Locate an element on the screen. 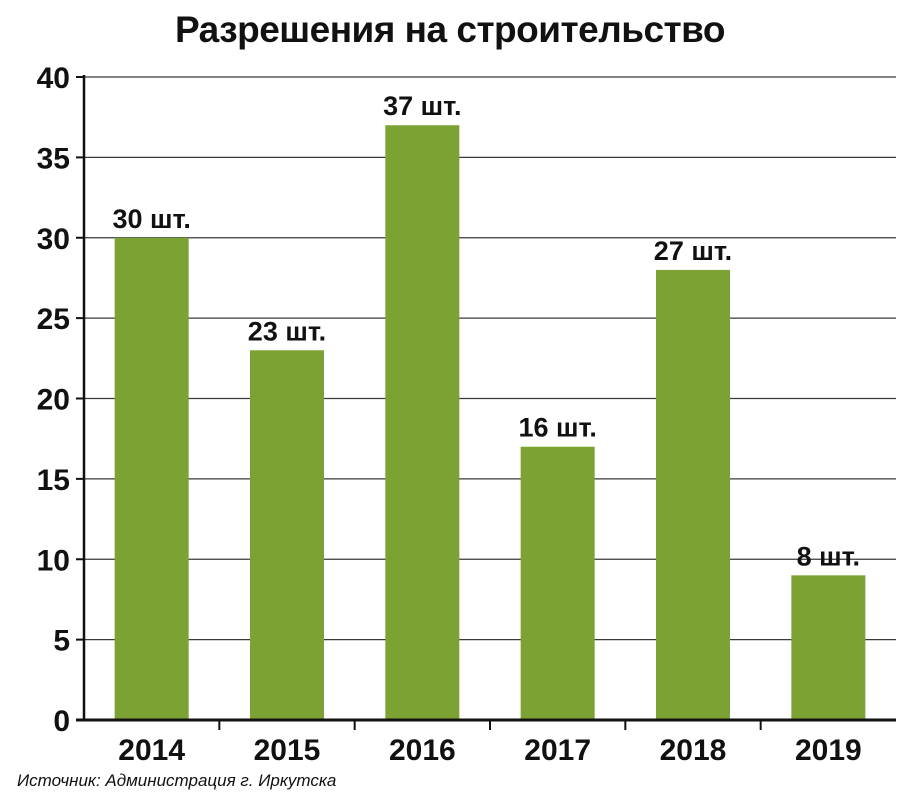 This screenshot has width=900, height=796. y-tick-label: 20 is located at coordinates (53, 400).